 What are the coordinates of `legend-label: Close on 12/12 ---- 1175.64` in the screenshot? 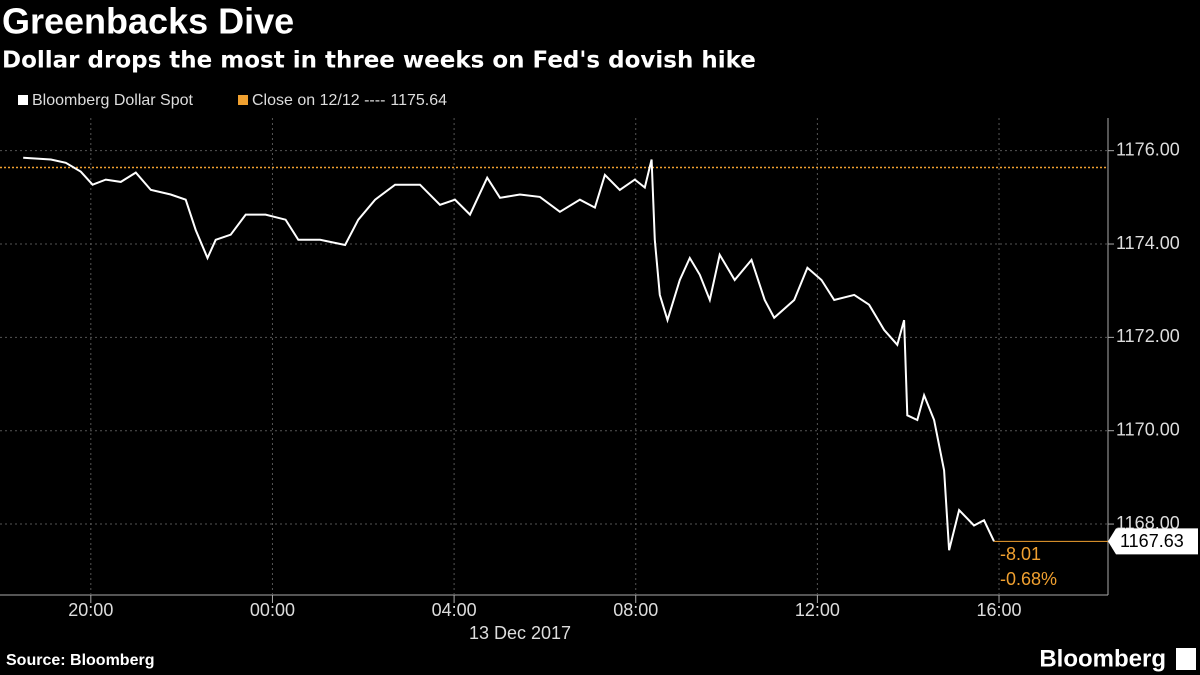 It's located at (349, 100).